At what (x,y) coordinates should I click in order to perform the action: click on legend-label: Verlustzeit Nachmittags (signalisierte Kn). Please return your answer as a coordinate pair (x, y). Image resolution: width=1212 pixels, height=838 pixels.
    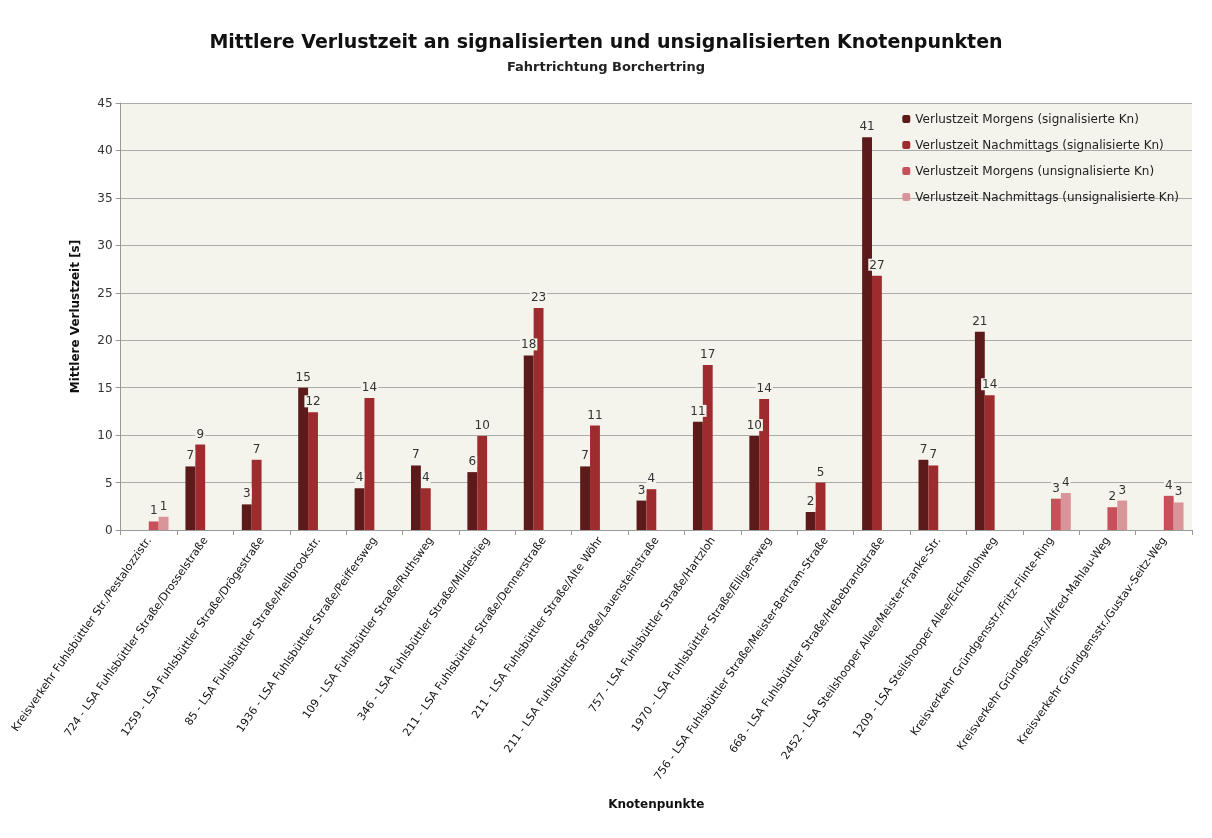
    Looking at the image, I should click on (1039, 145).